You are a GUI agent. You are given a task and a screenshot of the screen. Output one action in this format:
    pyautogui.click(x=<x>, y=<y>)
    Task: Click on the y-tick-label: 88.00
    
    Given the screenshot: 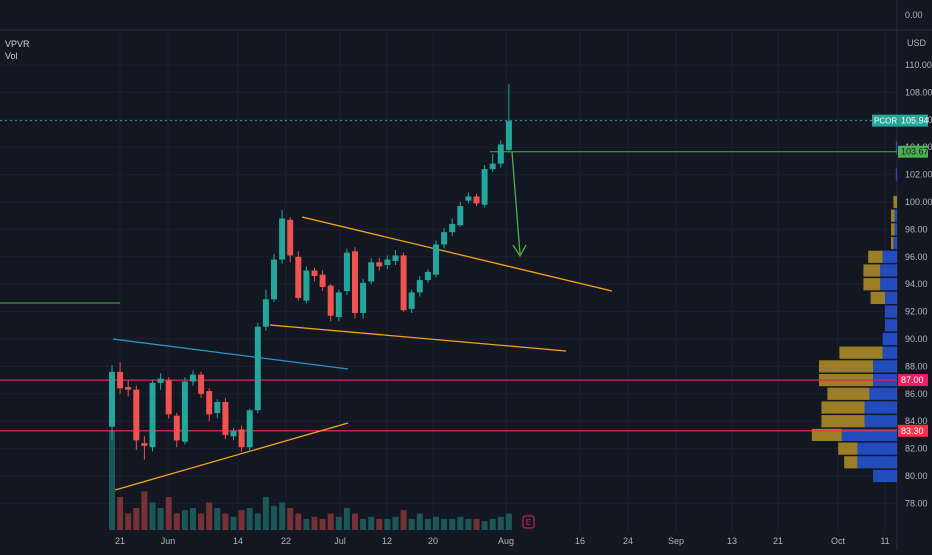 What is the action you would take?
    pyautogui.click(x=916, y=366)
    